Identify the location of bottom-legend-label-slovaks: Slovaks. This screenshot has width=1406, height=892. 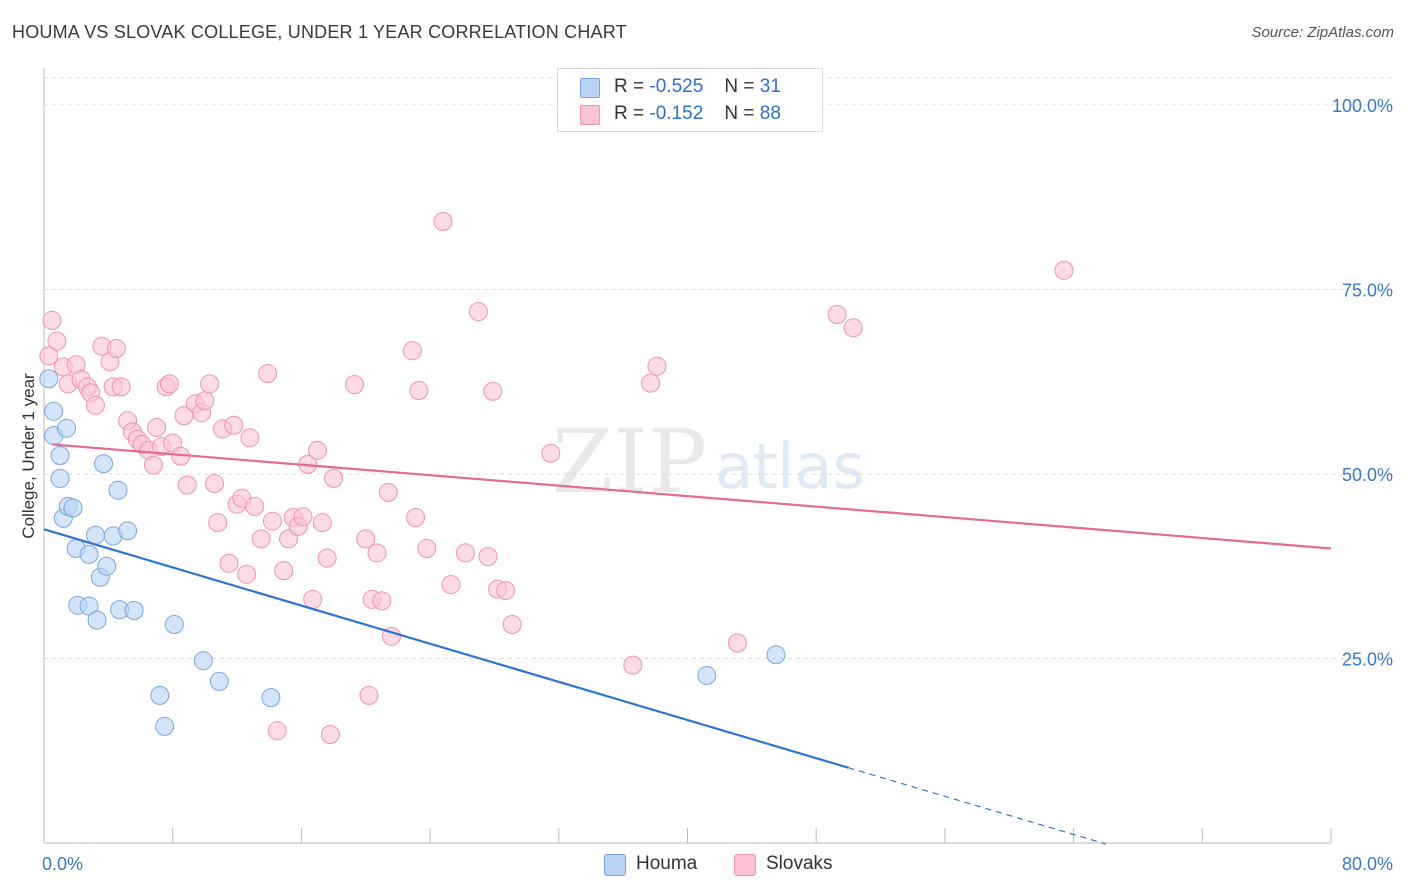
(799, 863).